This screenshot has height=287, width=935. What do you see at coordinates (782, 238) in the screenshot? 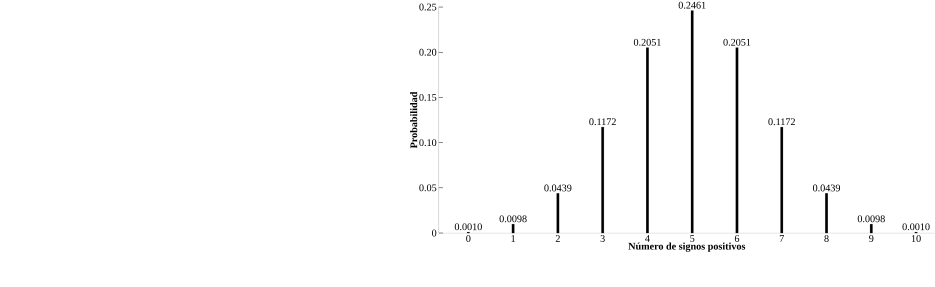
I see `x-tick-label: 7` at bounding box center [782, 238].